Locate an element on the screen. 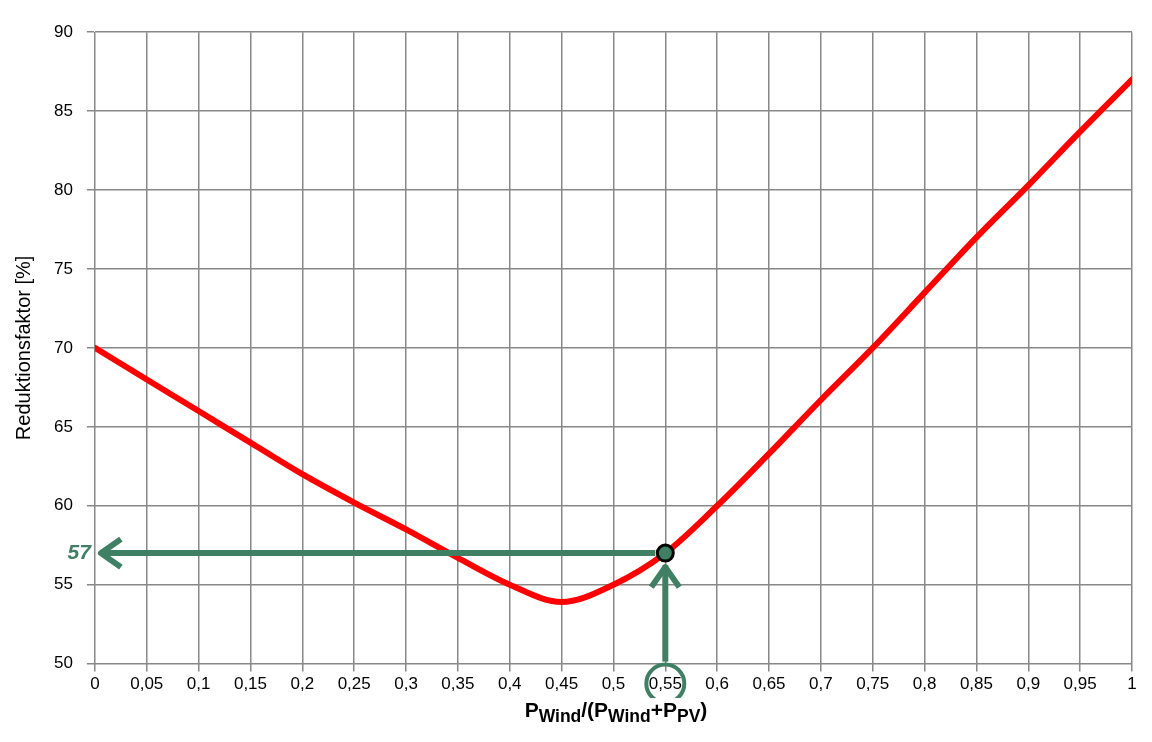  x-tick-label: 0,6 is located at coordinates (717, 684).